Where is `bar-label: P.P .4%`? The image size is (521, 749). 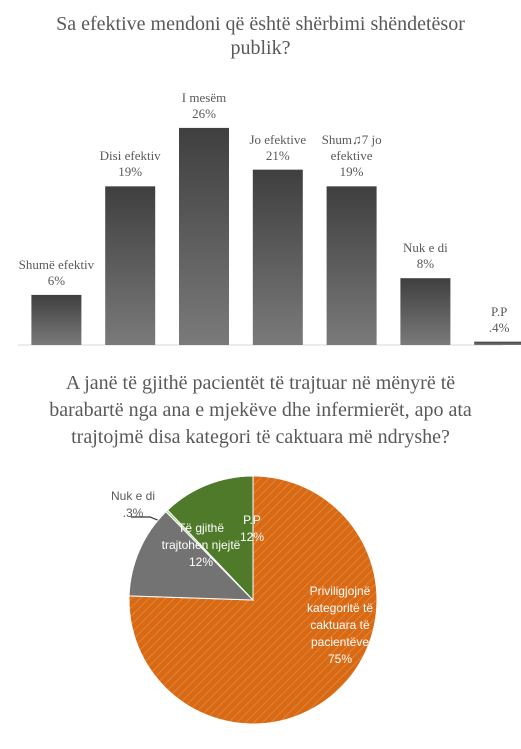
bar-label: P.P .4% is located at coordinates (489, 320).